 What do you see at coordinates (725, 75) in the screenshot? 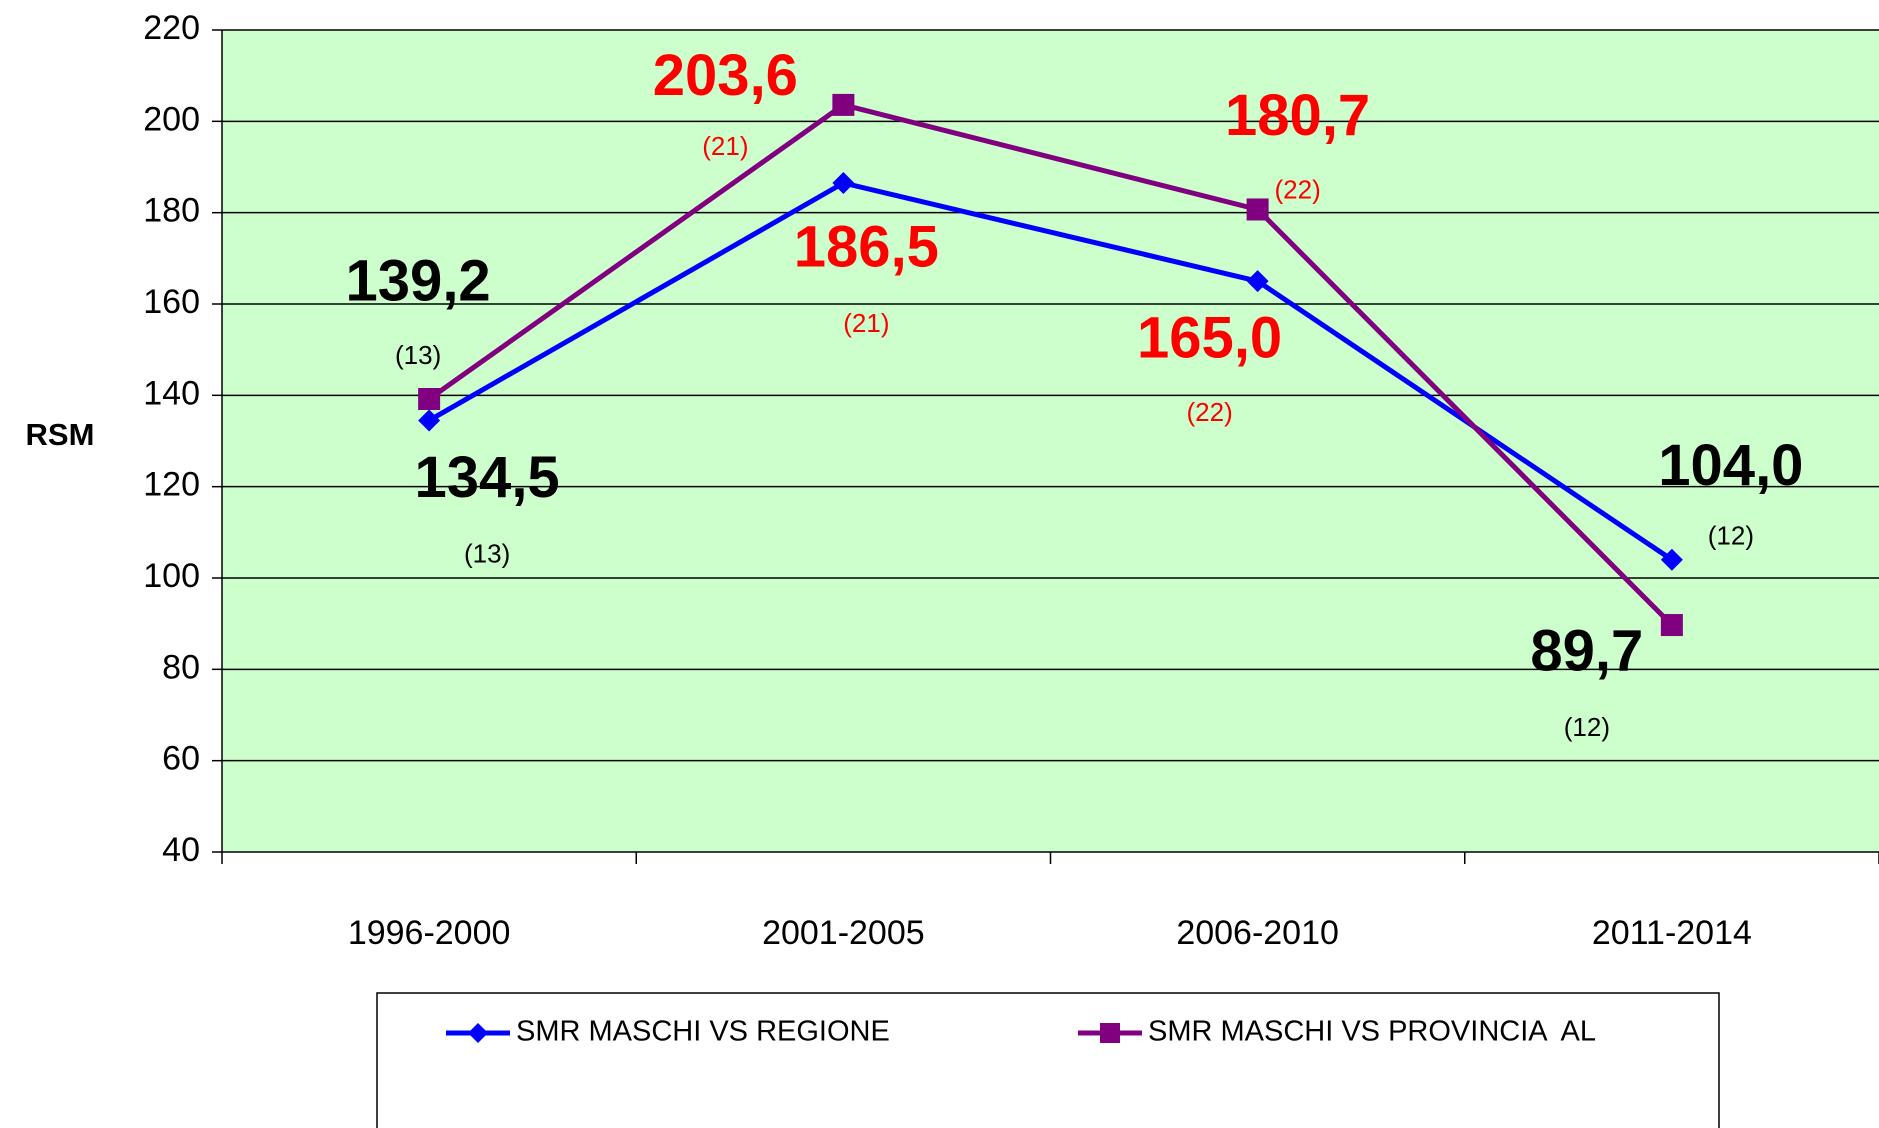
I see `value-label: 203,6` at bounding box center [725, 75].